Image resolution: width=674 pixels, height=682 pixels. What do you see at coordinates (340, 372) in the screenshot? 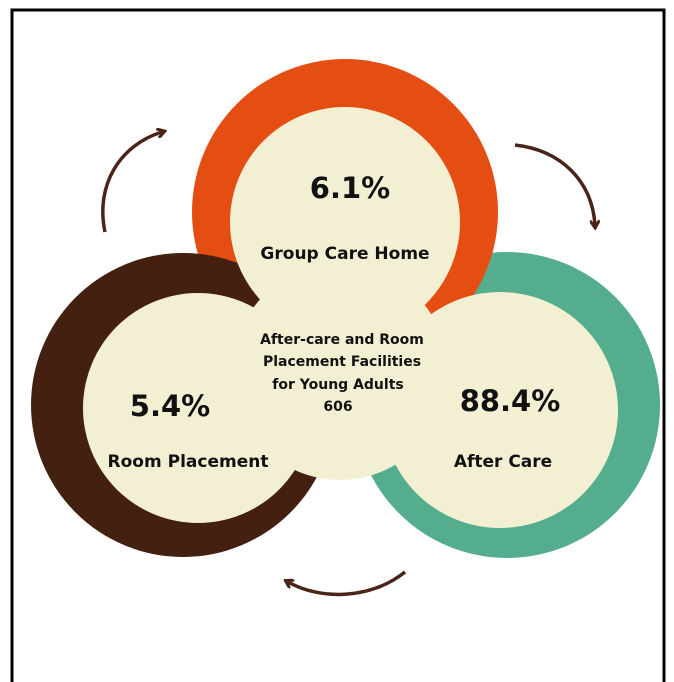
I see `inner-center` at bounding box center [340, 372].